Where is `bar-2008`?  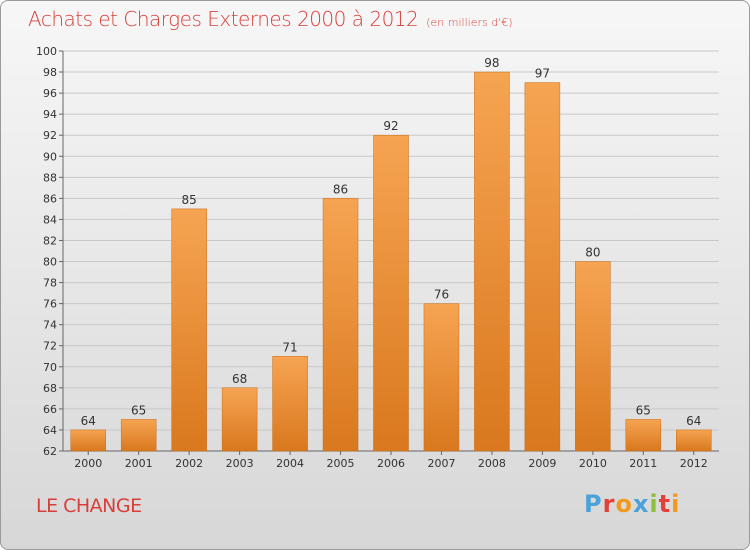
bar-2008 is located at coordinates (492, 261).